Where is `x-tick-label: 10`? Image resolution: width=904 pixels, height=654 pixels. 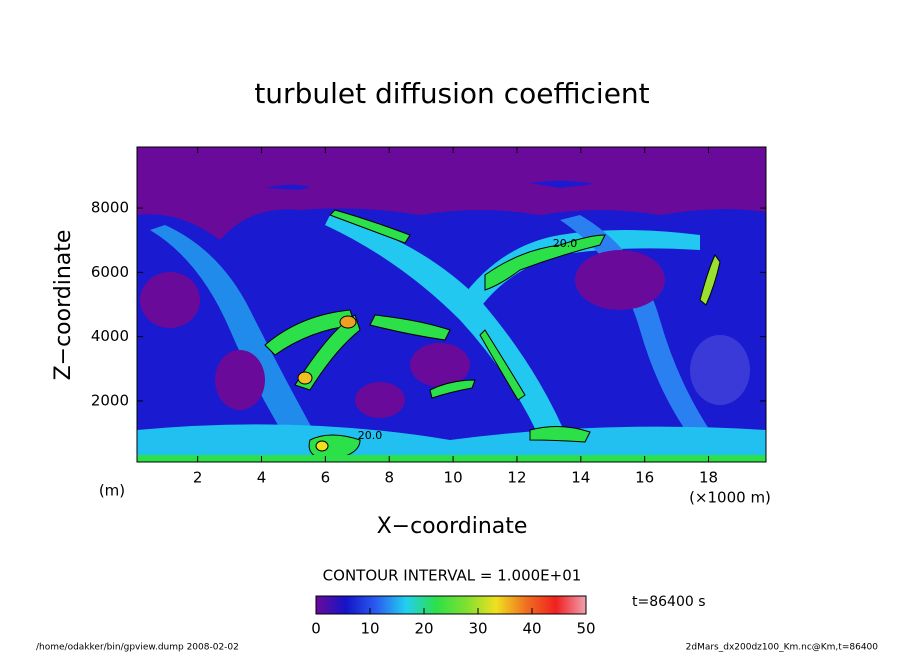
x-tick-label: 10 is located at coordinates (453, 478).